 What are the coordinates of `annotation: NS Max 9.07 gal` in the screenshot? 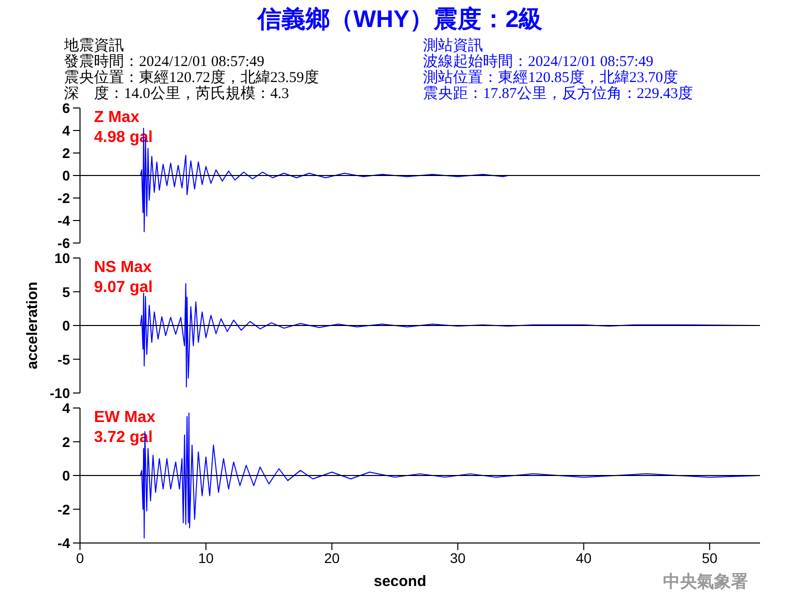 It's located at (123, 277).